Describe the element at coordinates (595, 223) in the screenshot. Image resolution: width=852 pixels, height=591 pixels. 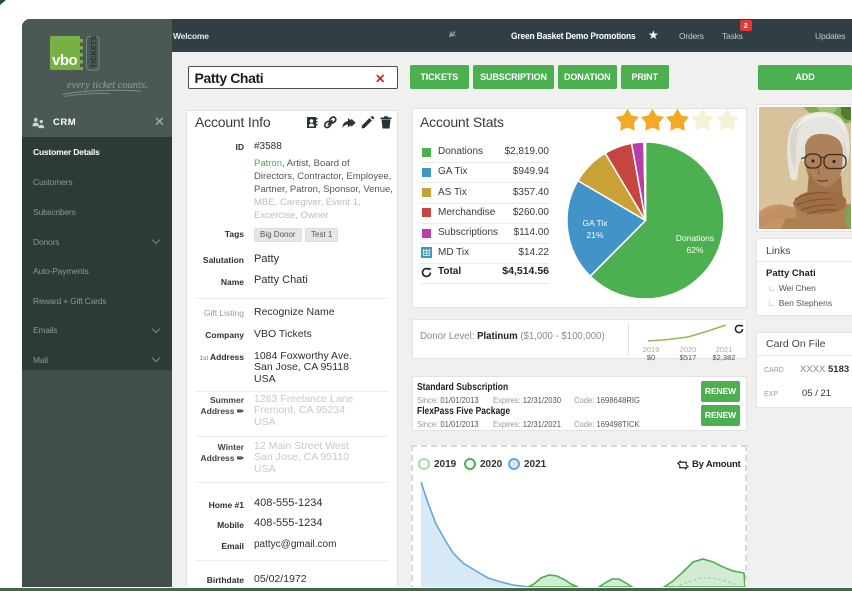
I see `svg-text: GA Tix` at that location.